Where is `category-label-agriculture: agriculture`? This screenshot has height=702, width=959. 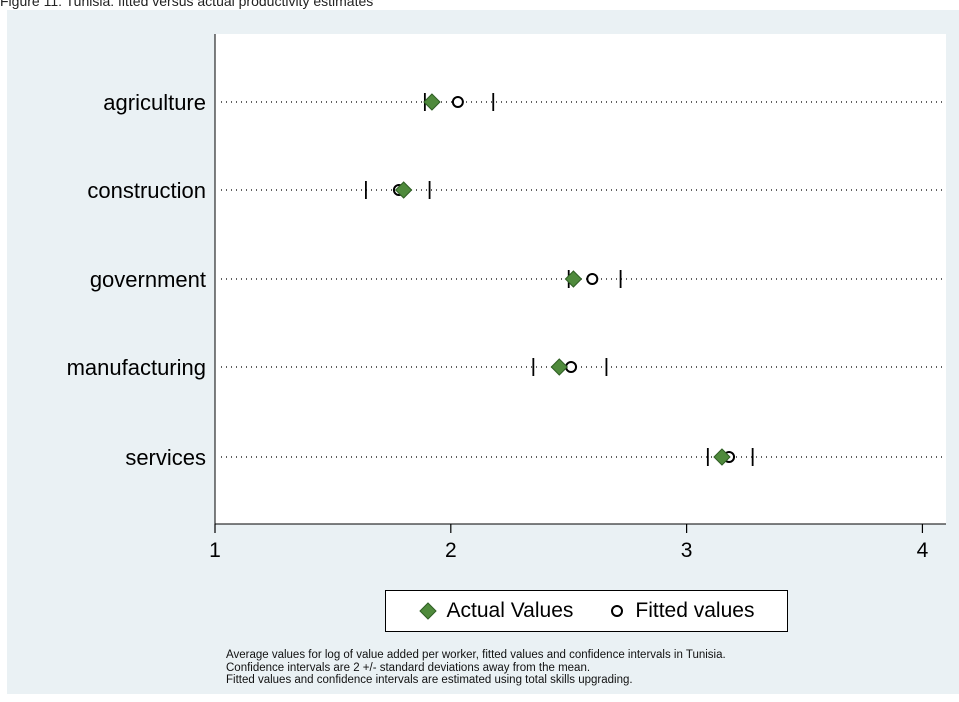
category-label-agriculture: agriculture is located at coordinates (154, 102).